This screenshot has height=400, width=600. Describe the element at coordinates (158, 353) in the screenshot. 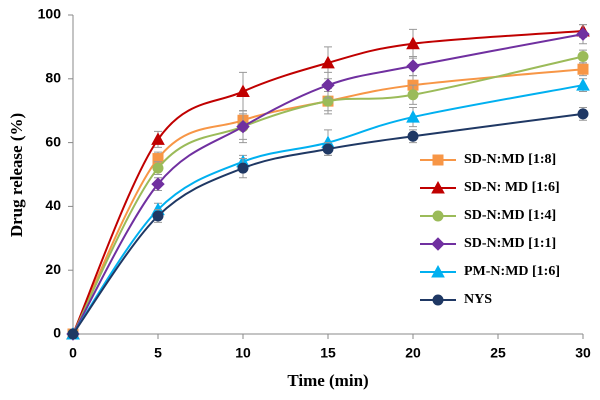

I see `x-tick-label: 5` at that location.